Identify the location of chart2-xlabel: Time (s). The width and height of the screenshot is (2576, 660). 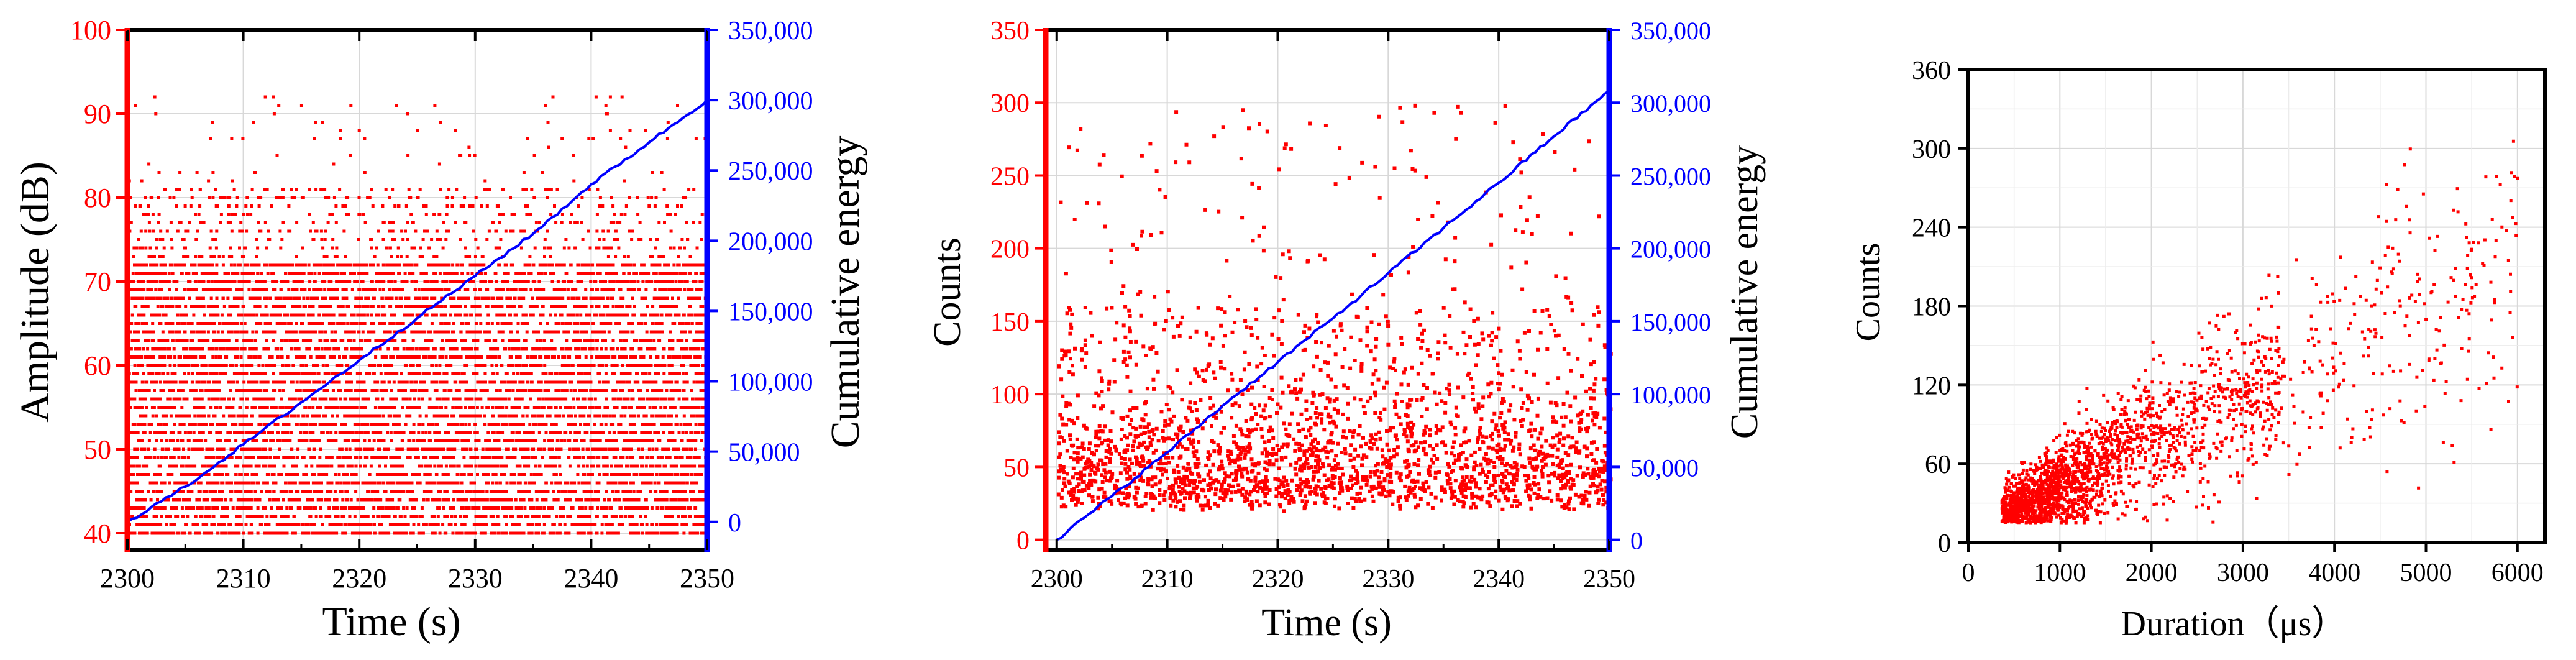
(1326, 623).